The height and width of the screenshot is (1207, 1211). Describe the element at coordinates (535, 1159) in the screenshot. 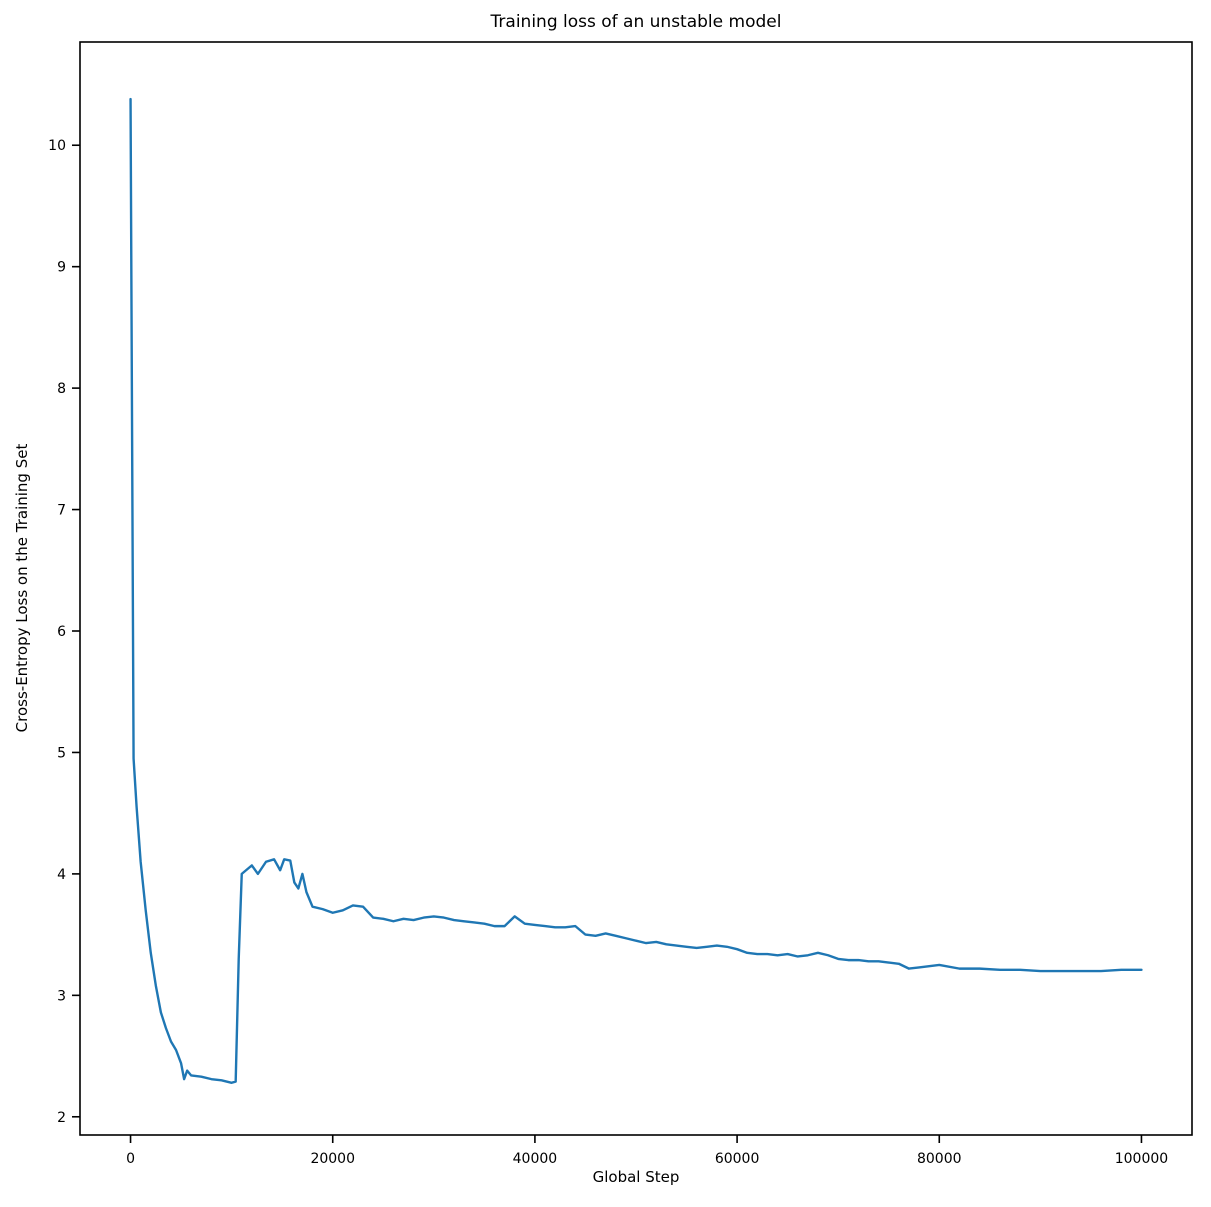

I see `x-tick-label: 40000` at that location.